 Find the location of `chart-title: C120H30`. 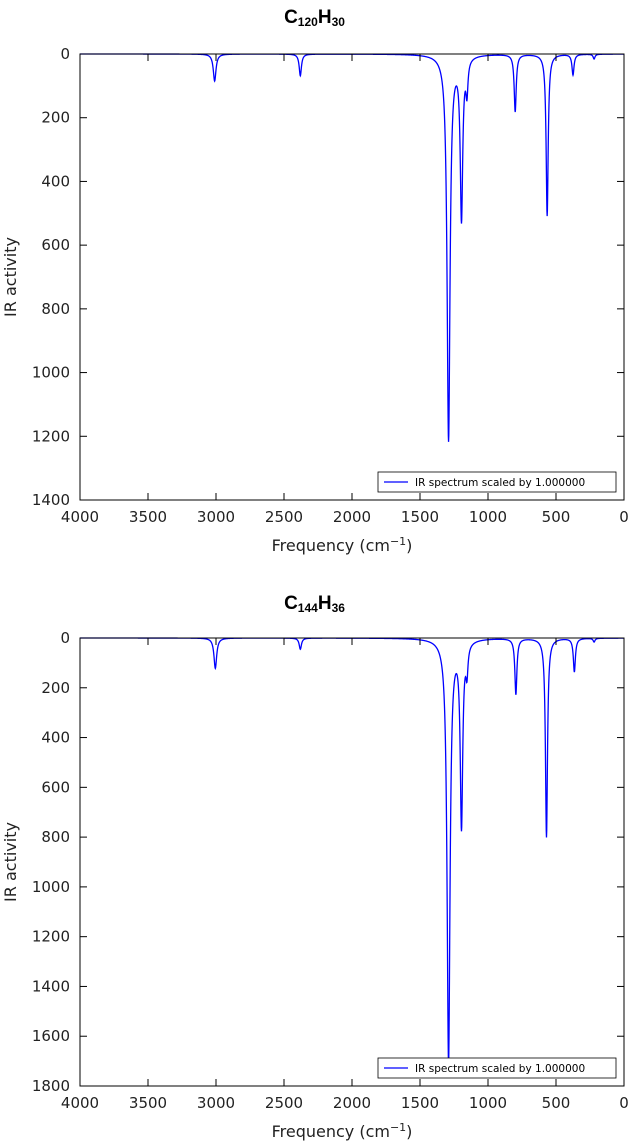

chart-title: C120H30 is located at coordinates (314, 18).